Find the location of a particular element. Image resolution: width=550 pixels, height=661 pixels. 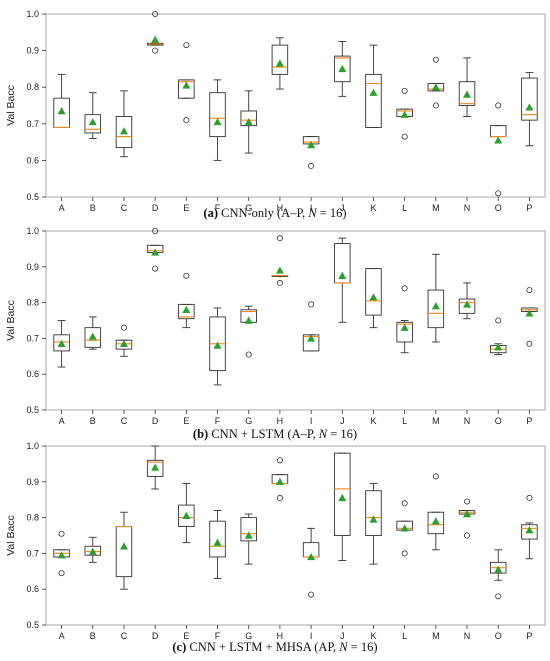

caption-label: (a) is located at coordinates (210, 213).